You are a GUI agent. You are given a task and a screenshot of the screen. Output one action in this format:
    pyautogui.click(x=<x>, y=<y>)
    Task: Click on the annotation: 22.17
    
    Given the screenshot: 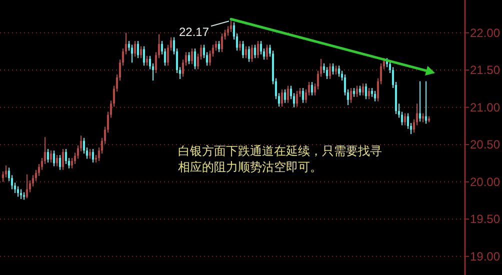 What is the action you would take?
    pyautogui.click(x=194, y=32)
    